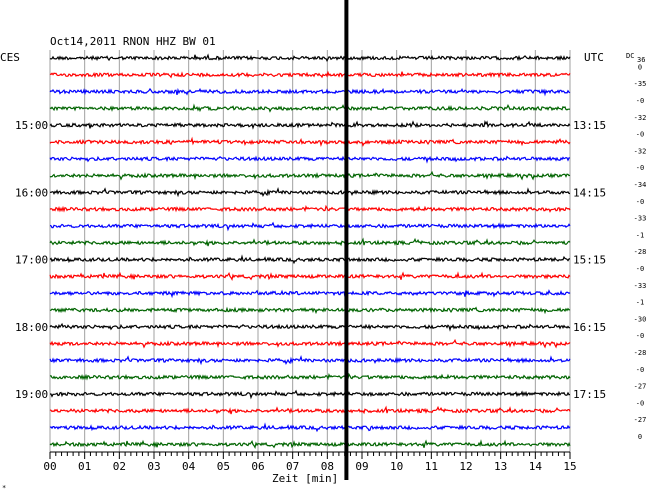 This screenshot has width=650, height=494. Describe the element at coordinates (84, 466) in the screenshot. I see `x-tick-label-01: 01` at that location.